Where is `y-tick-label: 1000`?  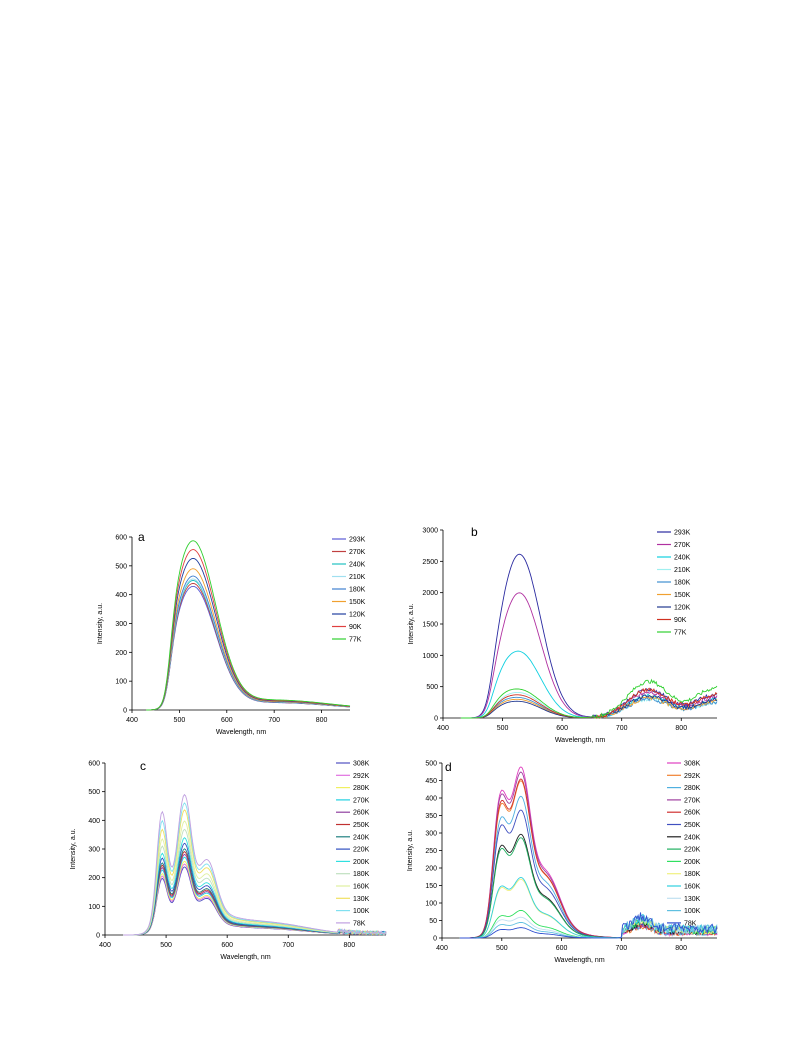 y-tick-label: 1000 is located at coordinates (430, 656).